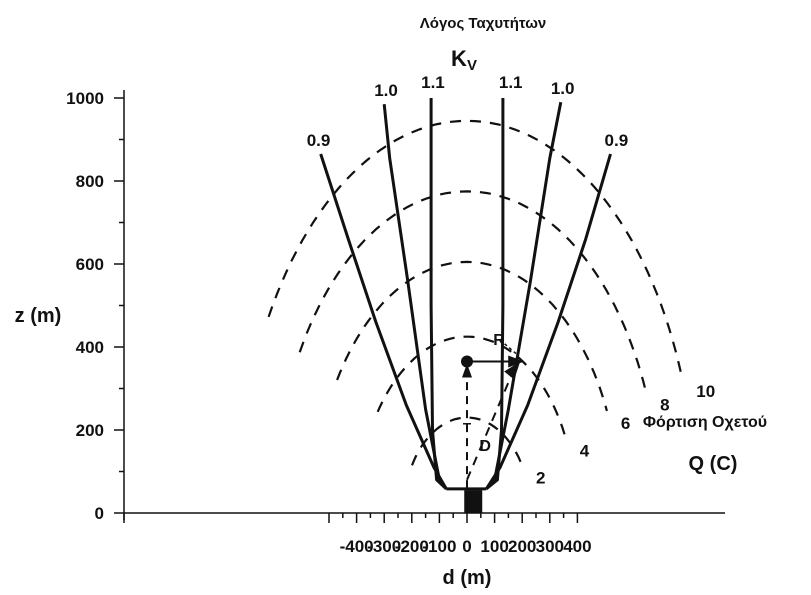 Image resolution: width=811 pixels, height=595 pixels. I want to click on r-label: R, so click(499, 340).